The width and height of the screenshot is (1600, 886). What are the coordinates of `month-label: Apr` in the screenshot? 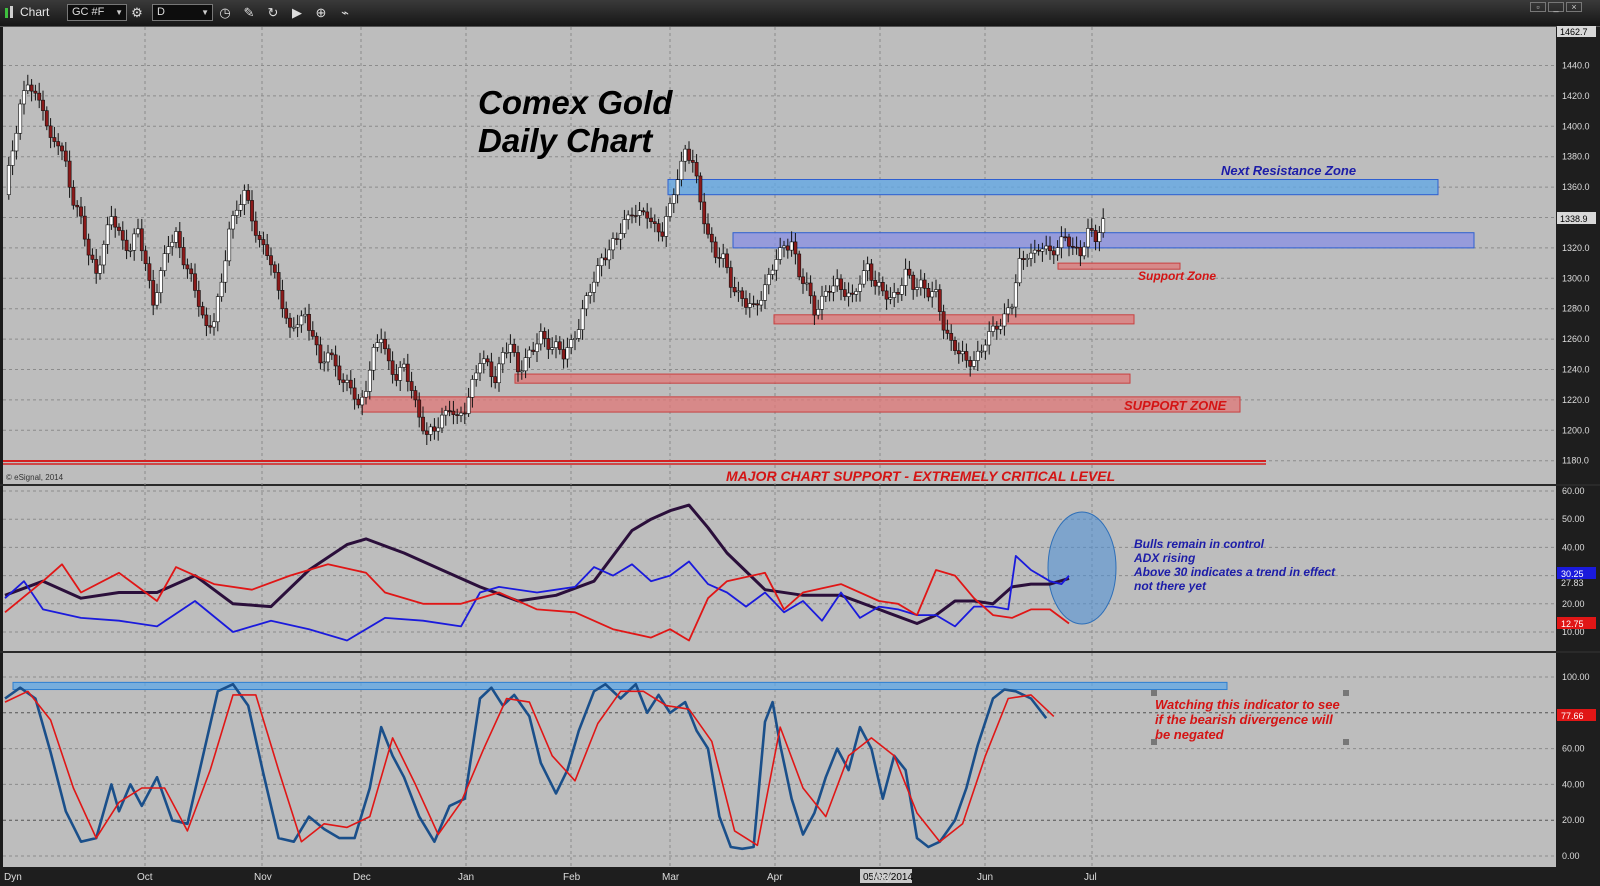 It's located at (775, 877).